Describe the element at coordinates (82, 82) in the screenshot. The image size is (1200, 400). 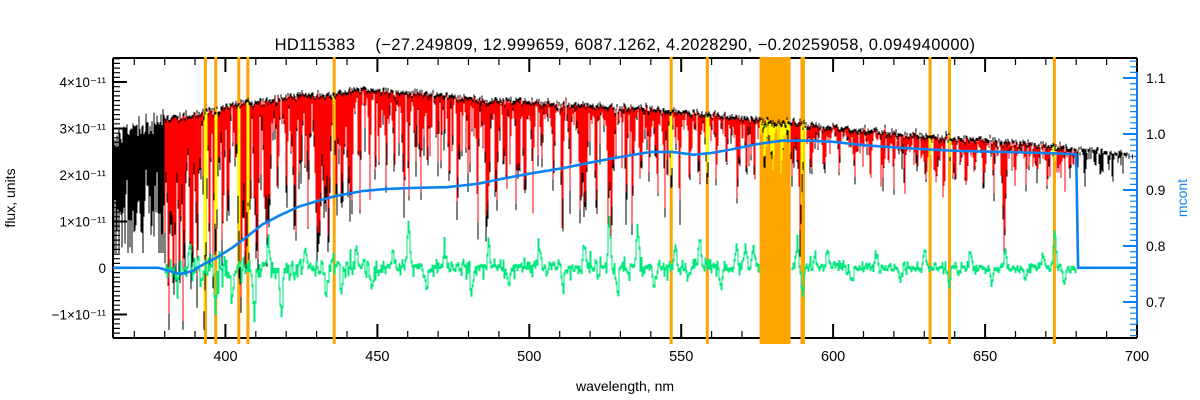
I see `y-left-tick-label: 4×10⁻¹¹` at that location.